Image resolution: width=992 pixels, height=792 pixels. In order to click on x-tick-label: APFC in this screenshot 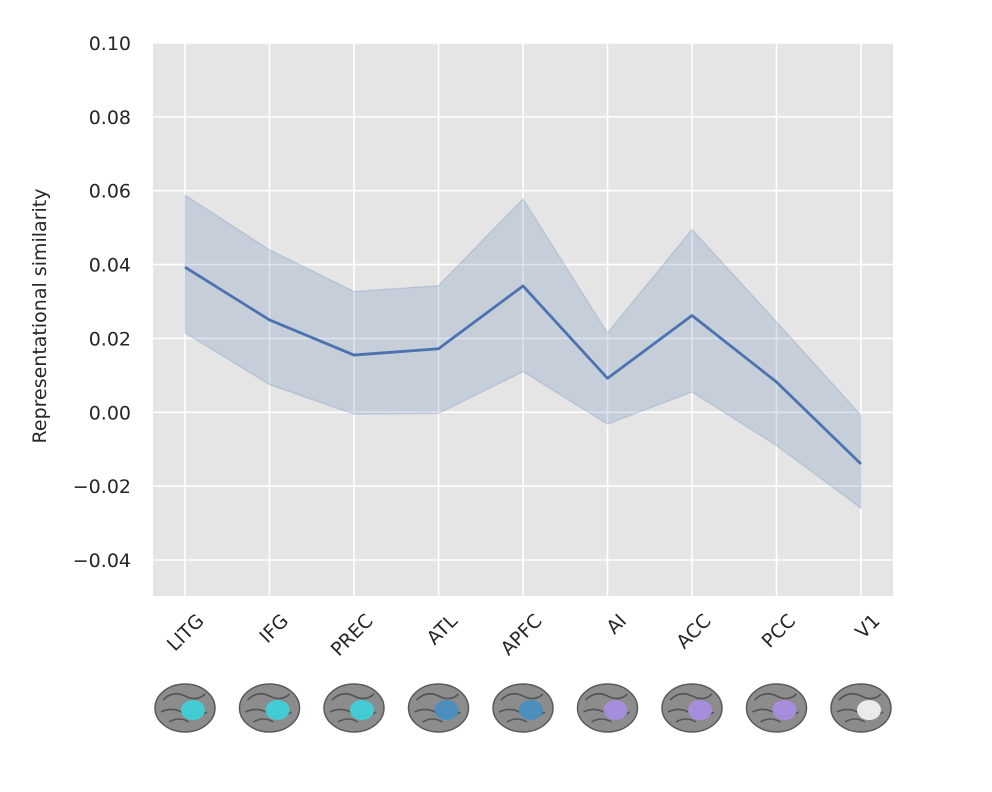, I will do `click(522, 635)`.